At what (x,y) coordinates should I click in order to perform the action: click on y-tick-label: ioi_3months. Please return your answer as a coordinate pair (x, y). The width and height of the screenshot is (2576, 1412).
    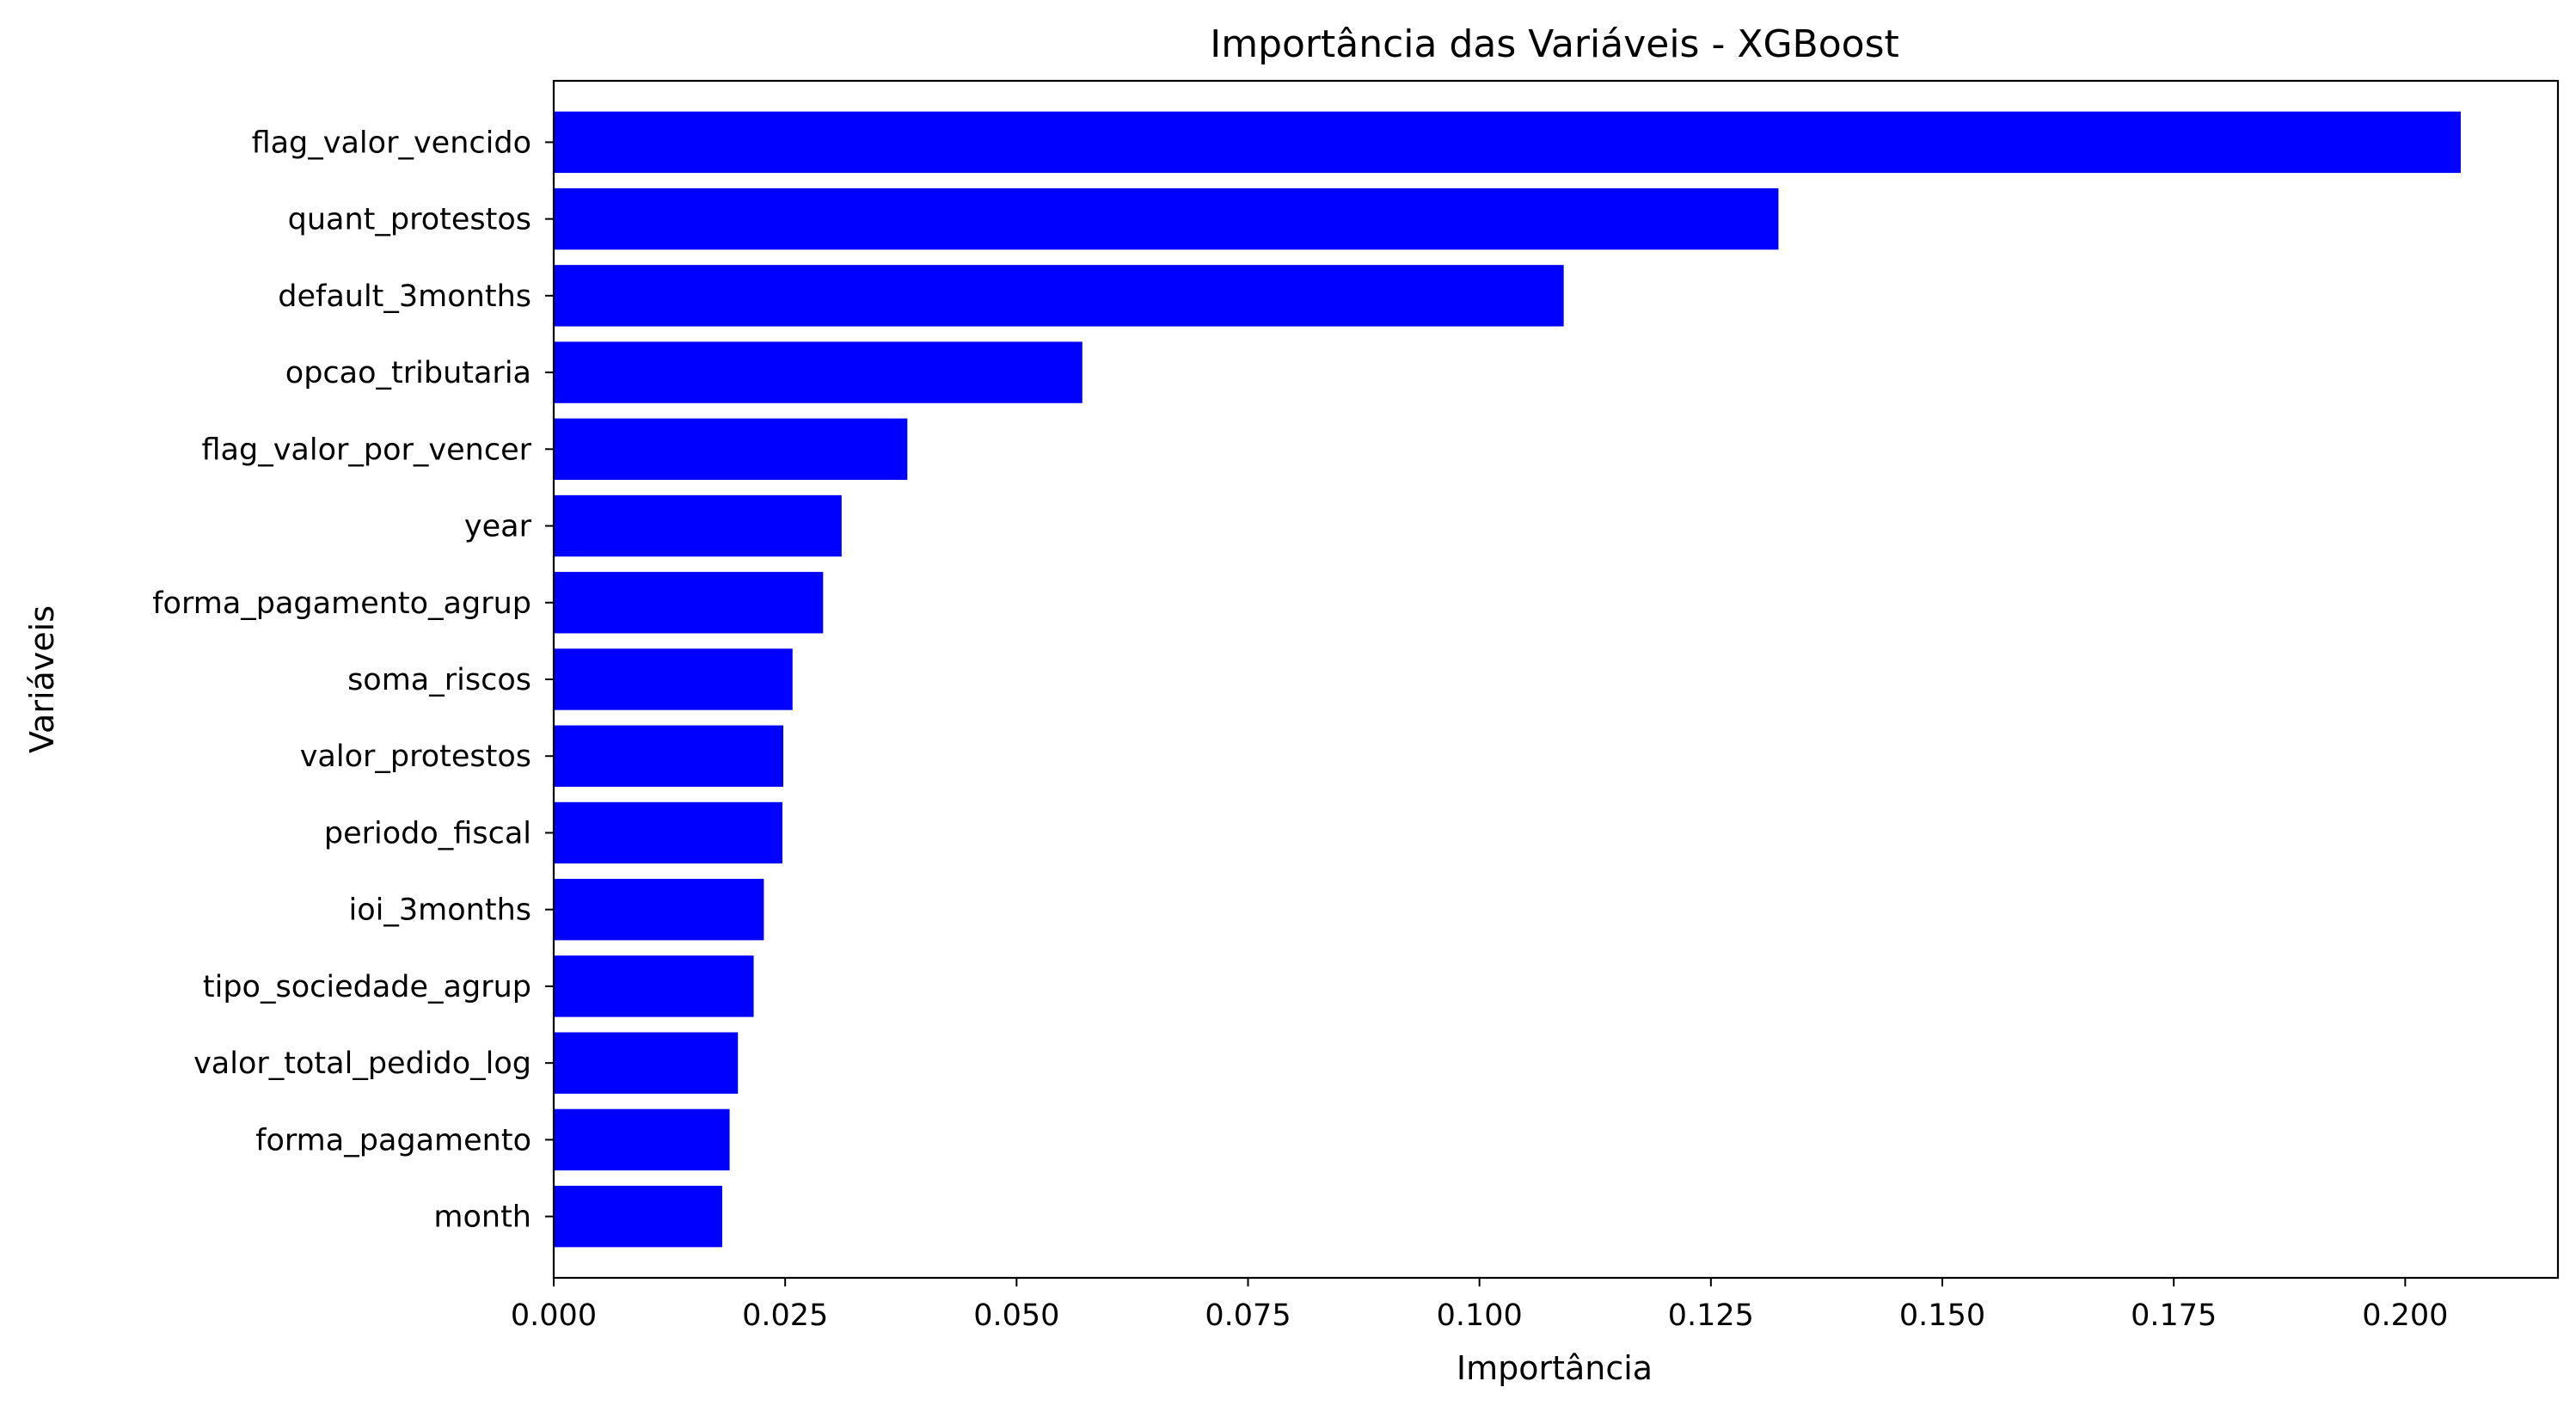
    Looking at the image, I should click on (440, 910).